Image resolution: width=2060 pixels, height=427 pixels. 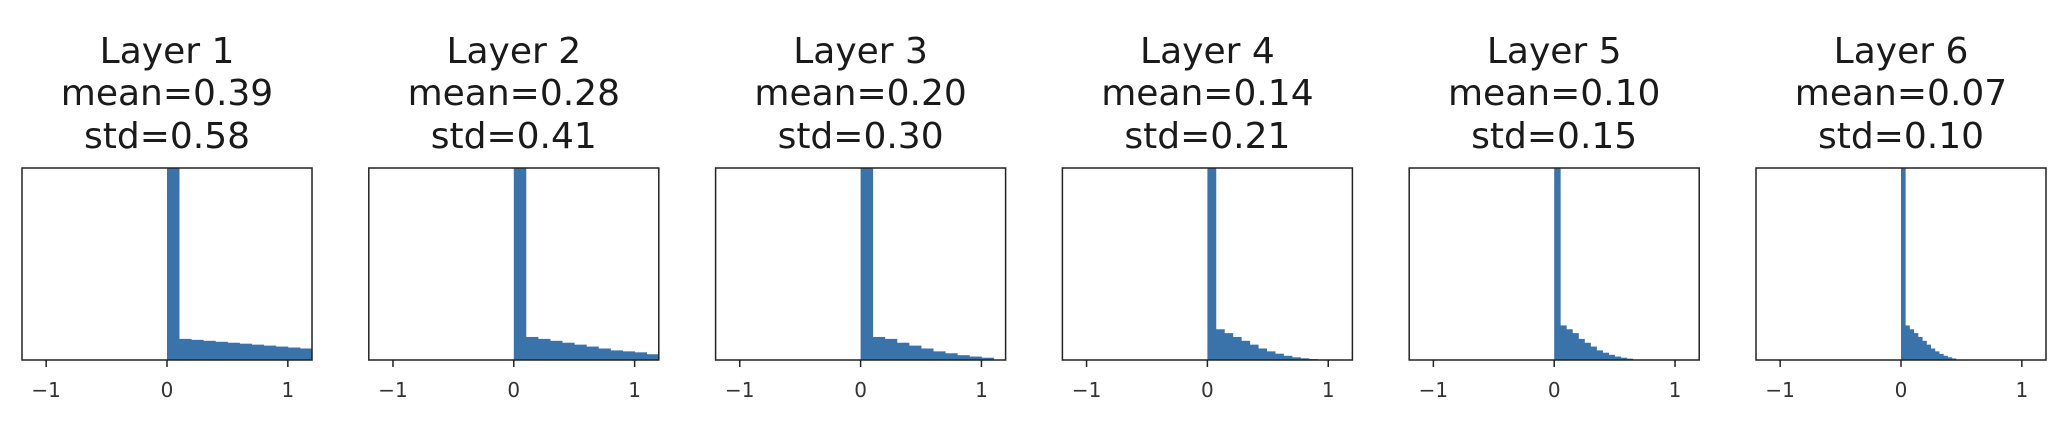 What do you see at coordinates (1779, 390) in the screenshot?
I see `panel-6-xtick-label-1: −1` at bounding box center [1779, 390].